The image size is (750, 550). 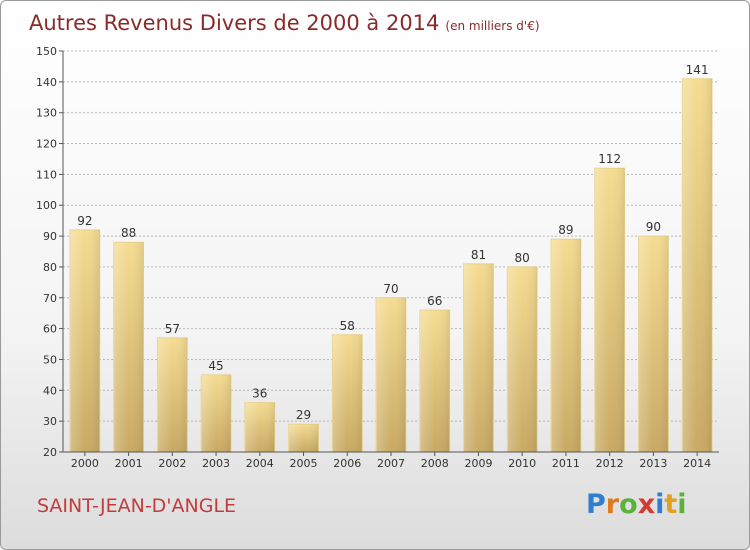 What do you see at coordinates (215, 366) in the screenshot?
I see `data-label: 45` at bounding box center [215, 366].